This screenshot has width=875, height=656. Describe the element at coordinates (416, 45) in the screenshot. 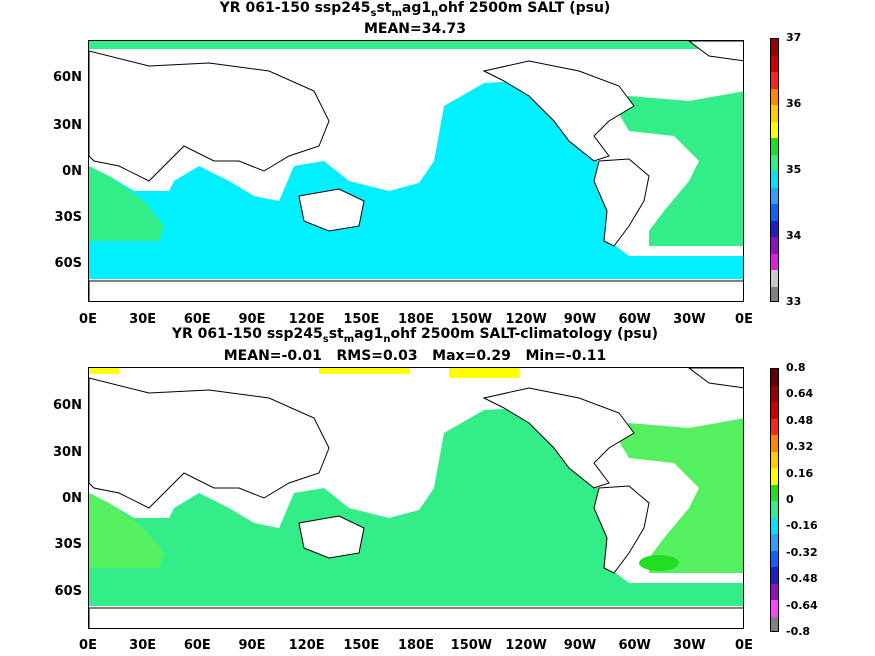

I see `arctic-strip` at that location.